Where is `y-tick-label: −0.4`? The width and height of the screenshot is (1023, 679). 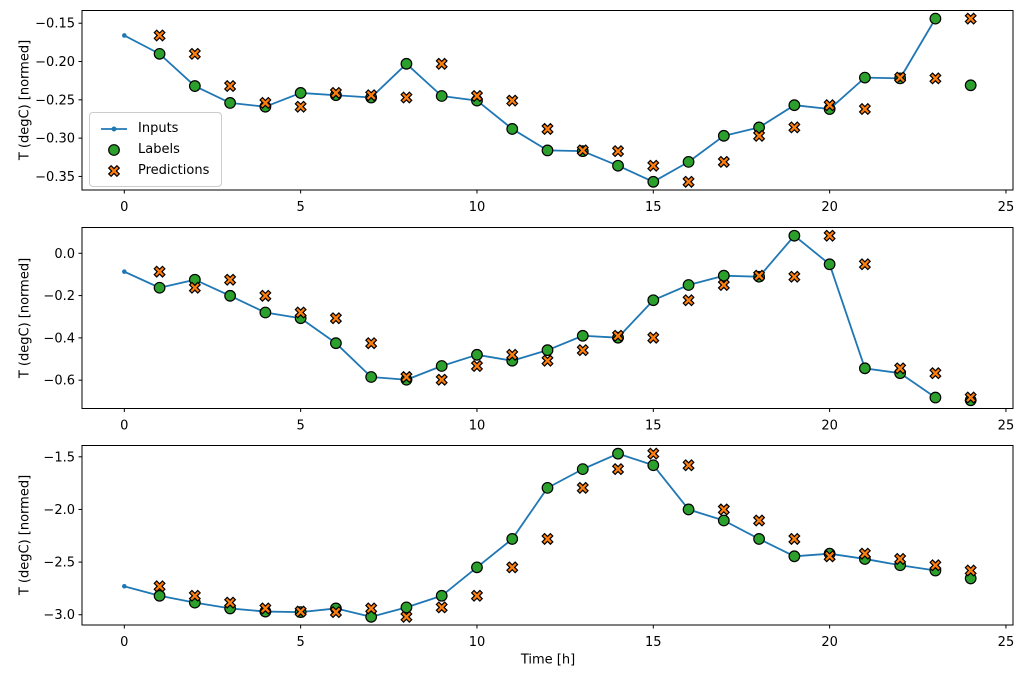
y-tick-label: −0.4 is located at coordinates (59, 338).